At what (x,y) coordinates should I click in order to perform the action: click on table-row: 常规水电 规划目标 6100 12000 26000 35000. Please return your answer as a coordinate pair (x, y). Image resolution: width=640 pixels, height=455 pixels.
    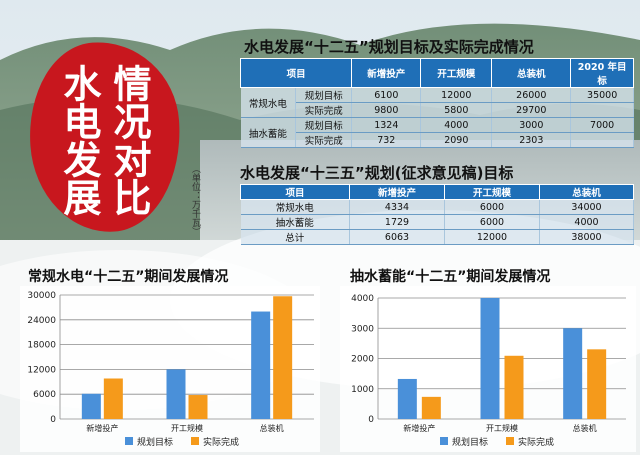
    Looking at the image, I should click on (437, 102).